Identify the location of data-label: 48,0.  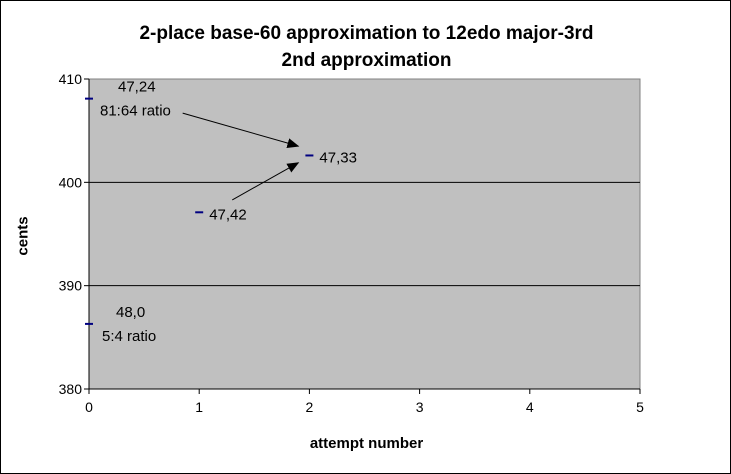
(130, 312).